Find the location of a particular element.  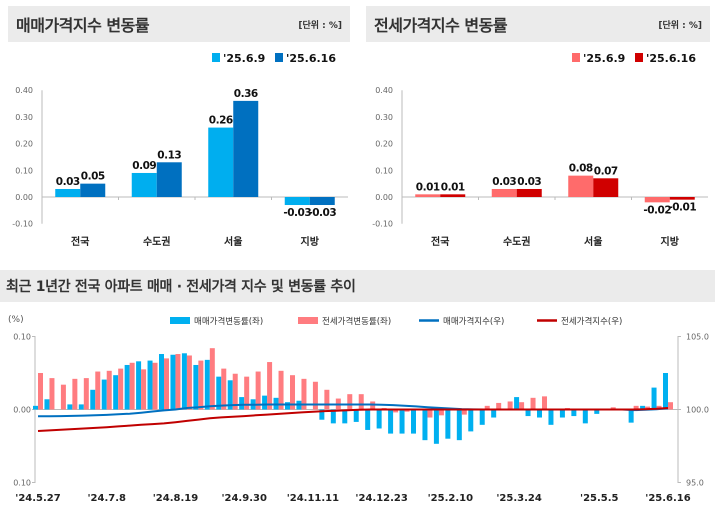

category-label: 수도권 is located at coordinates (517, 242).